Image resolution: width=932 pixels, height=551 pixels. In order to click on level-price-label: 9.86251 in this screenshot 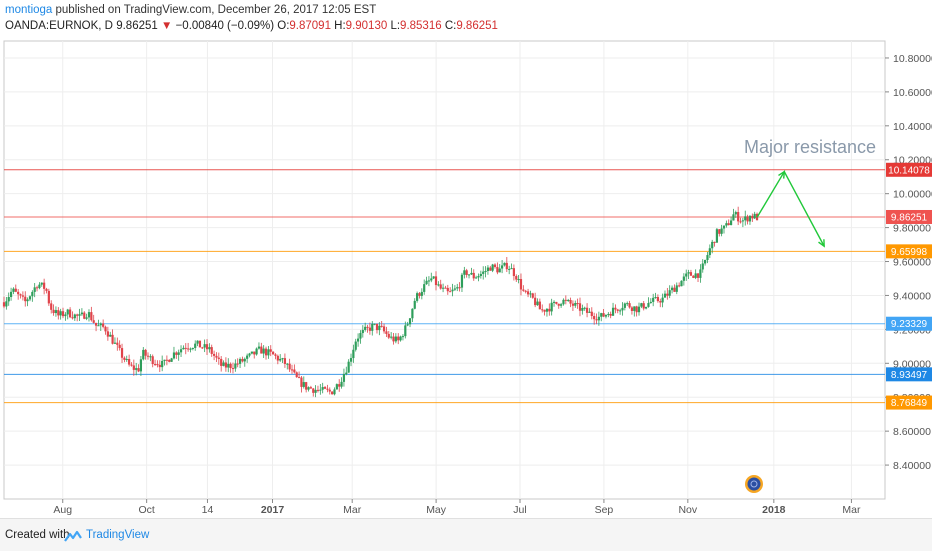, I will do `click(909, 217)`.